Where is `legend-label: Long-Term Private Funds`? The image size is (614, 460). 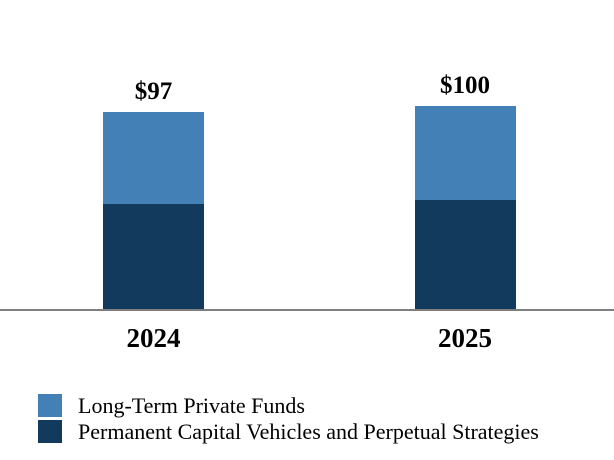
legend-label: Long-Term Private Funds is located at coordinates (191, 405).